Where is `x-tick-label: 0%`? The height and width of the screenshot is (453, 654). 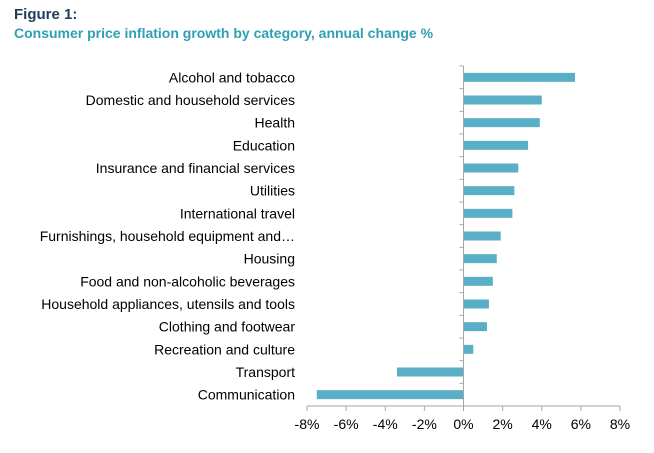 x-tick-label: 0% is located at coordinates (463, 424).